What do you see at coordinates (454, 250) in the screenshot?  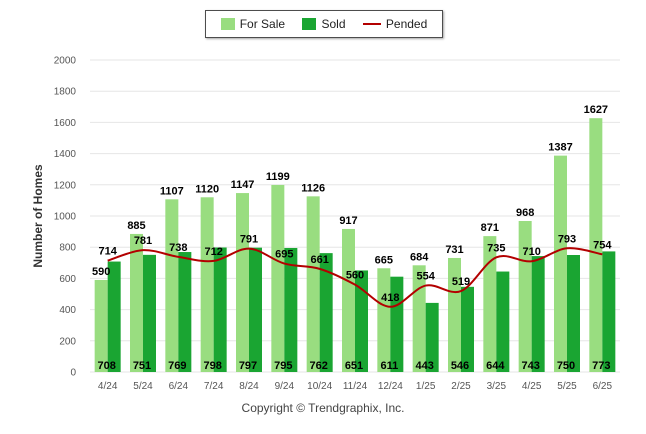 I see `for-sale-data-label: 731` at bounding box center [454, 250].